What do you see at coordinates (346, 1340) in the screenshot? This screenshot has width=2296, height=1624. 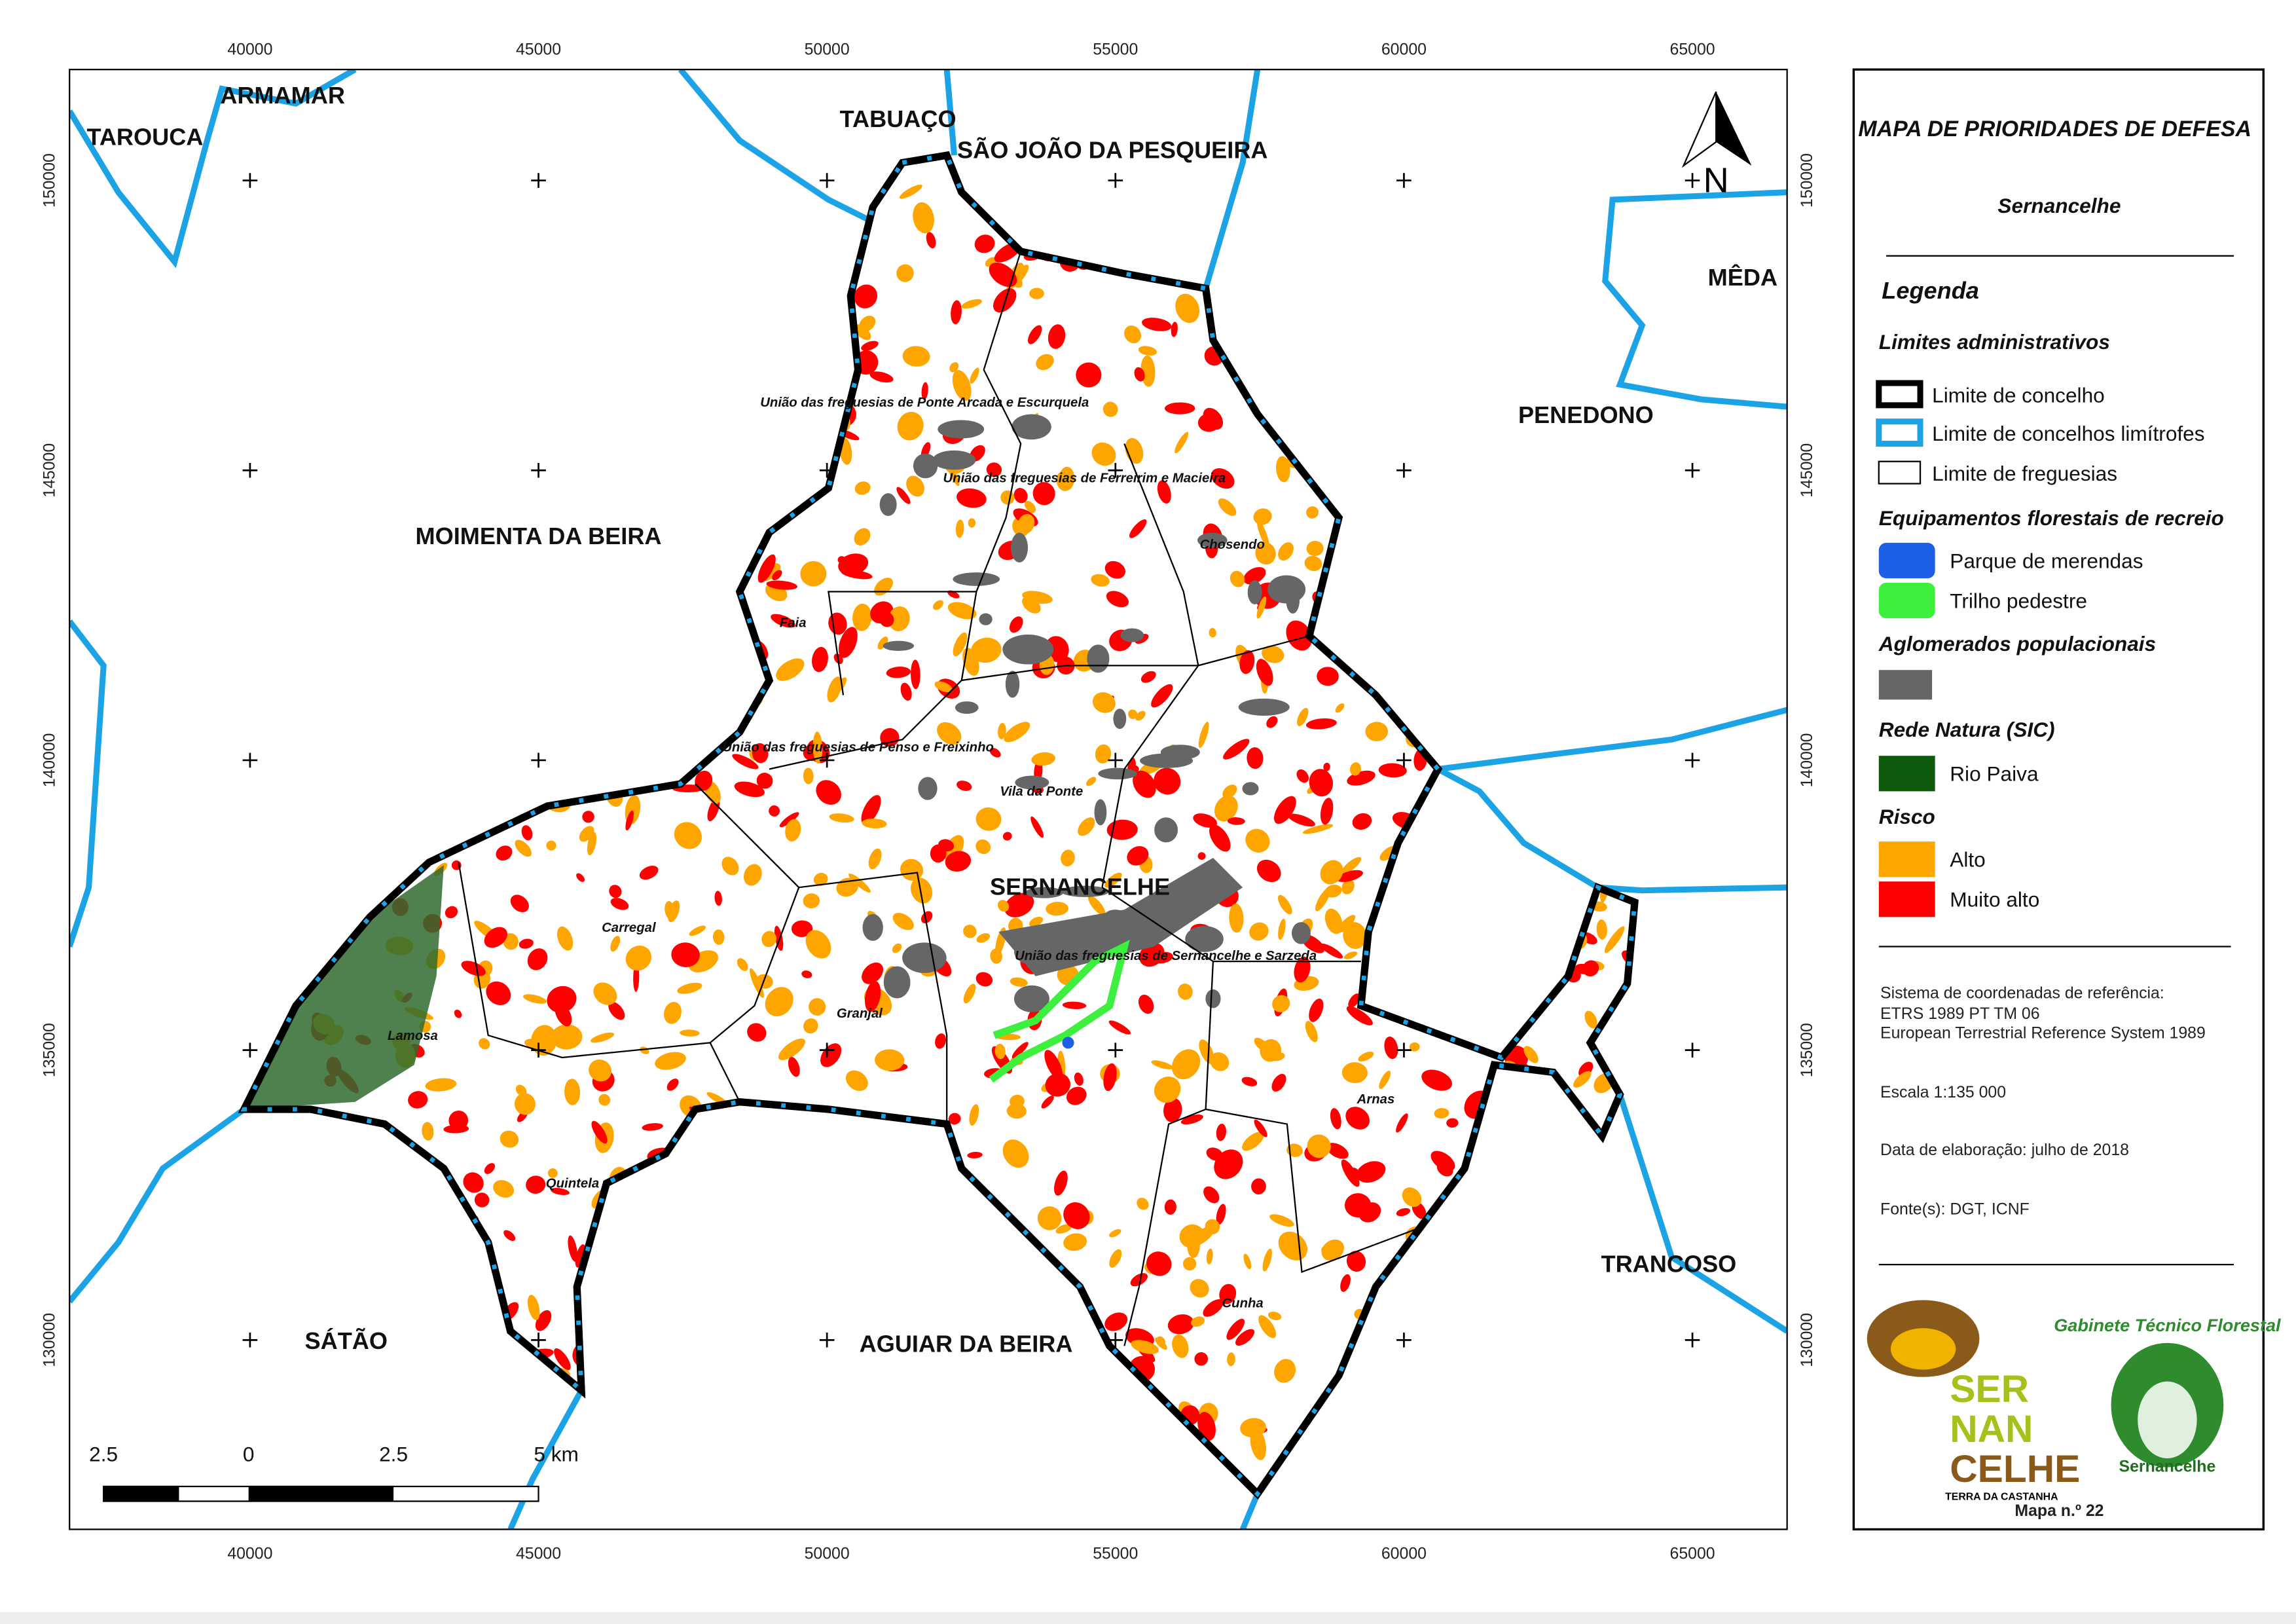 I see `neighbor-label: SÁTÃO` at bounding box center [346, 1340].